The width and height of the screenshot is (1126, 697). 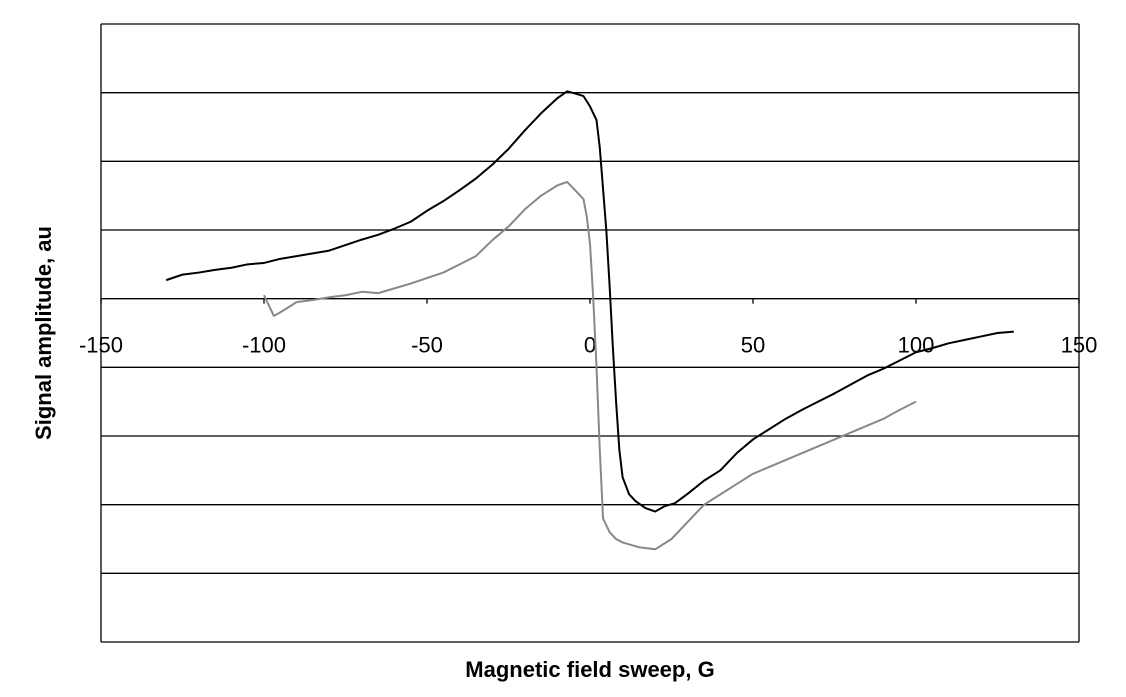 What do you see at coordinates (590, 344) in the screenshot?
I see `x-tick-label: 0` at bounding box center [590, 344].